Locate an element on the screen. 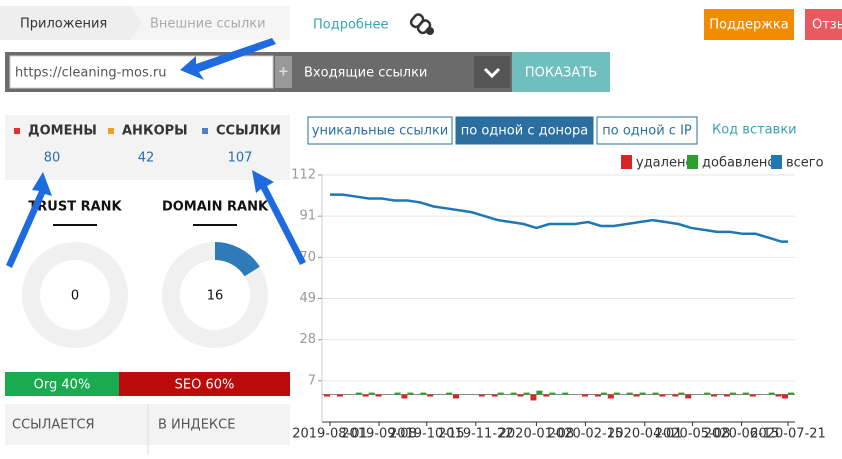  table-header-cell: В ИНДЕКСЕ is located at coordinates (196, 425).